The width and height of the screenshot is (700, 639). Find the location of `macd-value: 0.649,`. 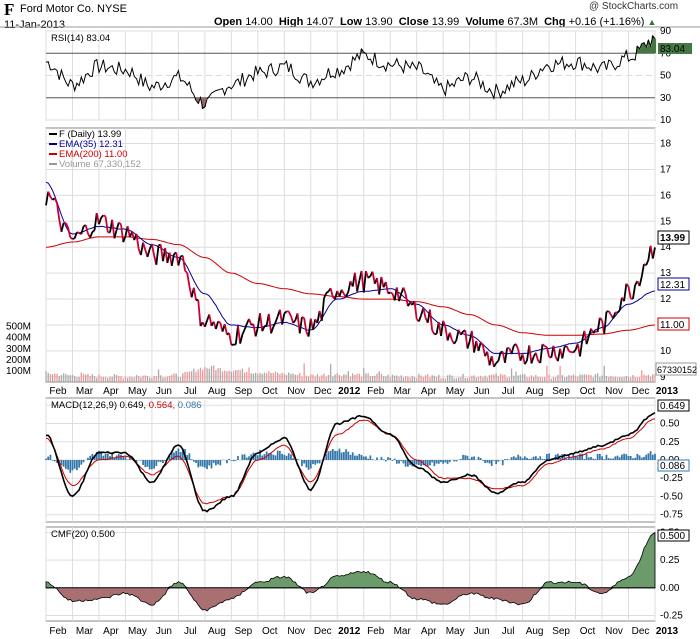

macd-value: 0.649, is located at coordinates (134, 405).